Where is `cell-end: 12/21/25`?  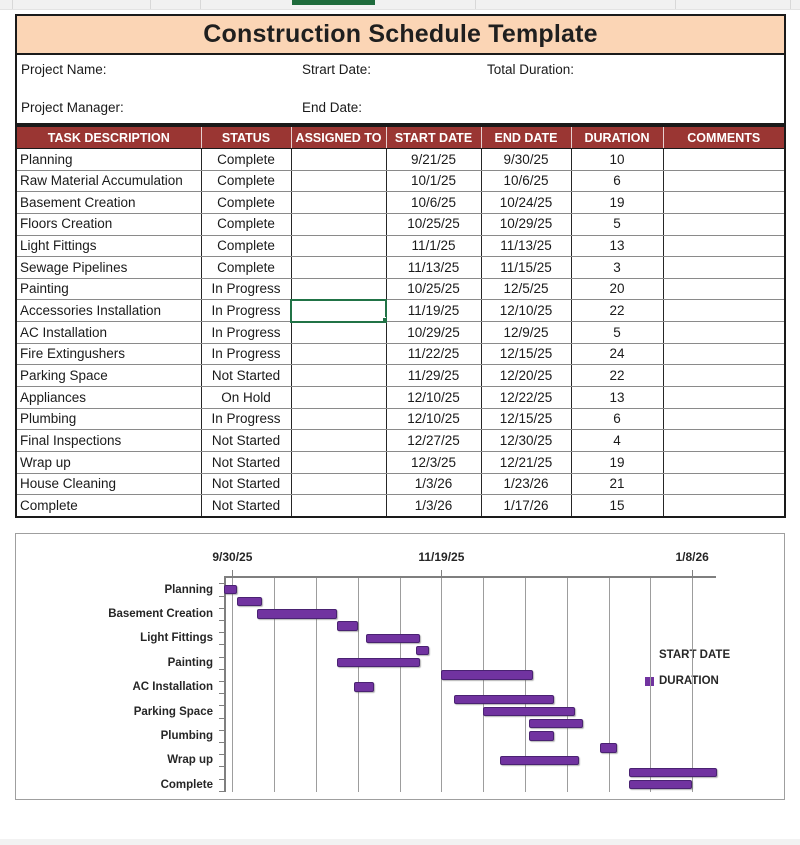
cell-end: 12/21/25 is located at coordinates (526, 462).